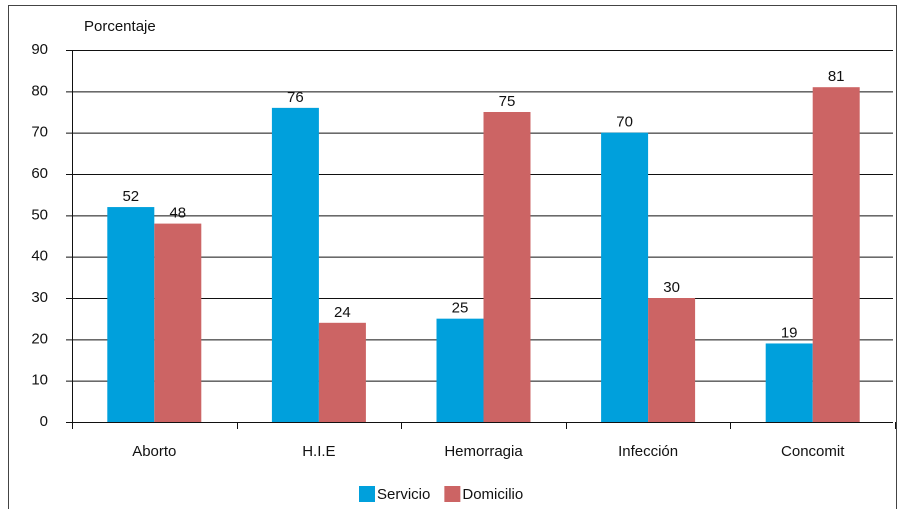 This screenshot has height=509, width=903. Describe the element at coordinates (120, 26) in the screenshot. I see `y-axis-label: Porcentaje` at that location.